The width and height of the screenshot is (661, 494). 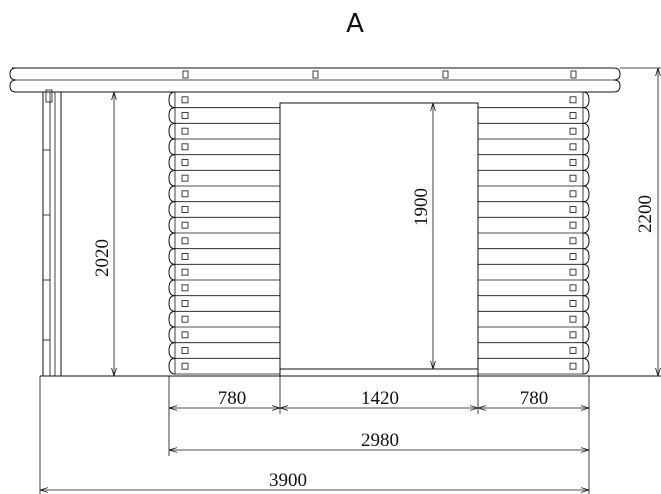 I want to click on roof-beam, so click(x=315, y=80).